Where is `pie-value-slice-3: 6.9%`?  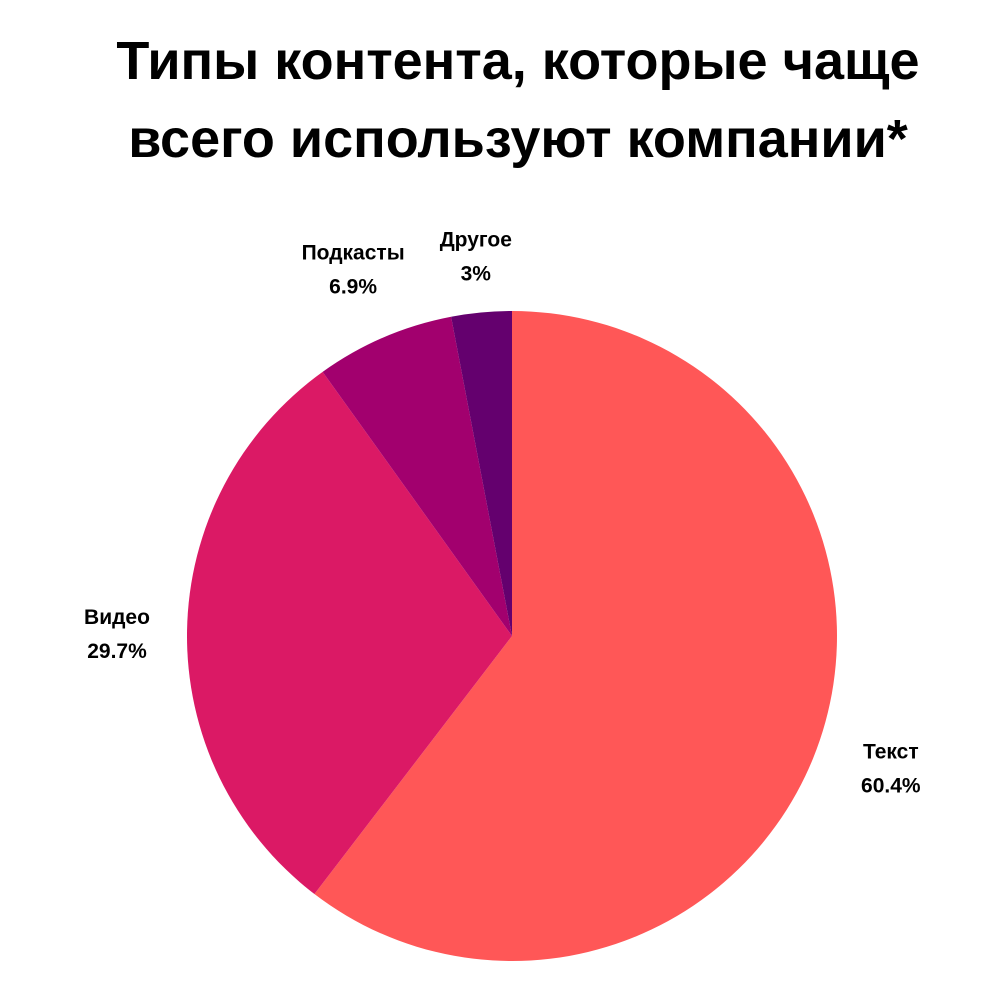 pie-value-slice-3: 6.9% is located at coordinates (353, 287).